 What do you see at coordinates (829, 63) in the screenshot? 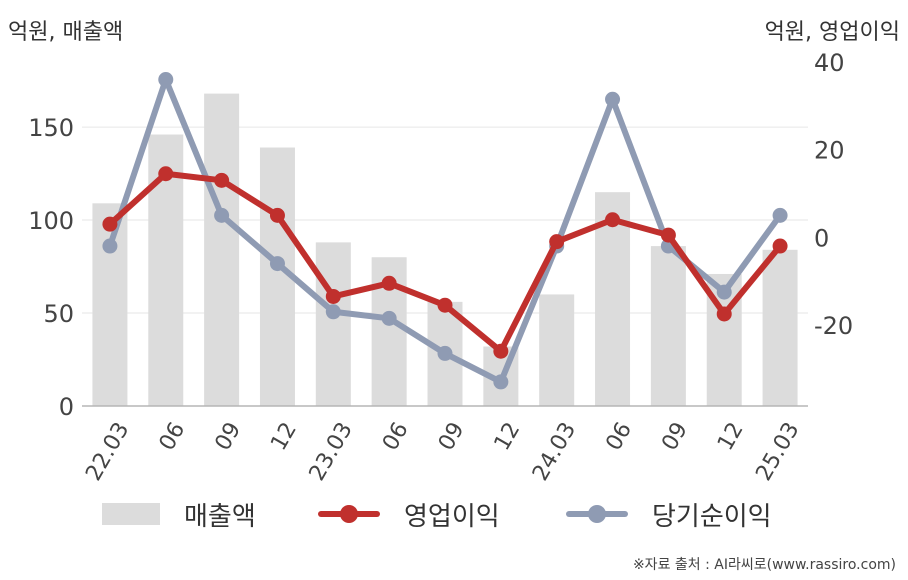
I see `right-y-tick-label: 40` at bounding box center [829, 63].